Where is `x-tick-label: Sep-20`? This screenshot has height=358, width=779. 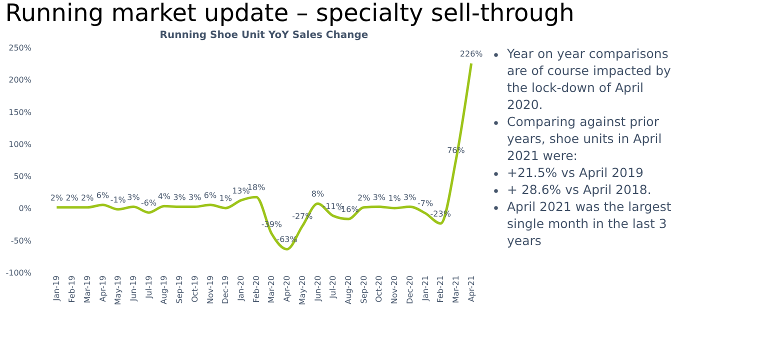 x-tick-label: Sep-20 is located at coordinates (363, 290).